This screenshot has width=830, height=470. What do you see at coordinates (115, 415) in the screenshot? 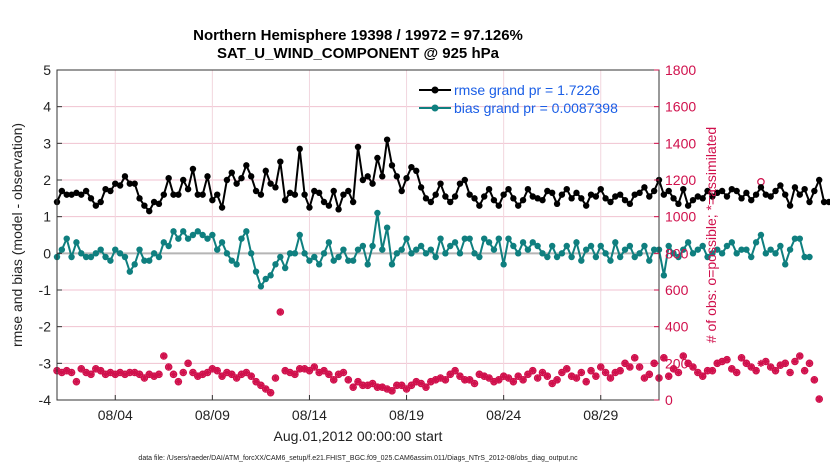
I see `x-tick-label: 08/04` at bounding box center [115, 415].